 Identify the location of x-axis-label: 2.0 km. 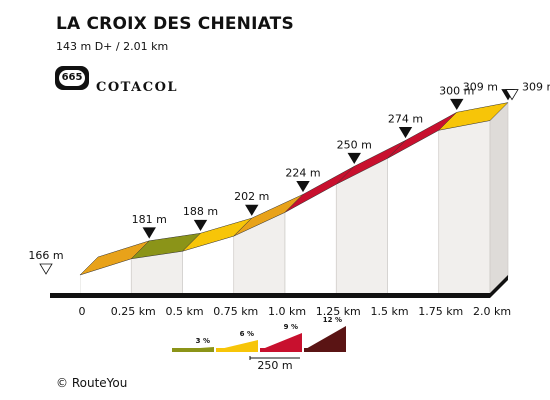
(492, 311).